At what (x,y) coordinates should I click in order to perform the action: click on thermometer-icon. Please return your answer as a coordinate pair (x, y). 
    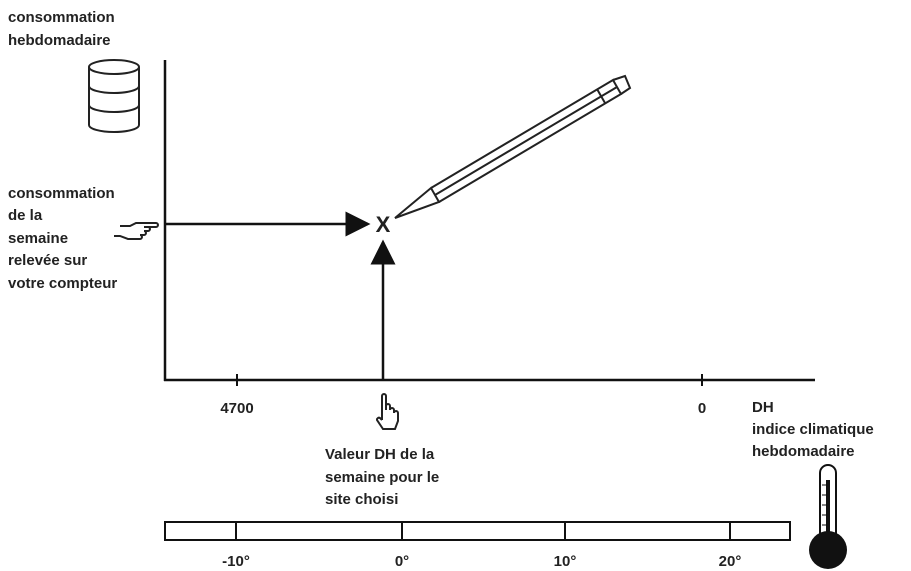
    Looking at the image, I should click on (828, 516).